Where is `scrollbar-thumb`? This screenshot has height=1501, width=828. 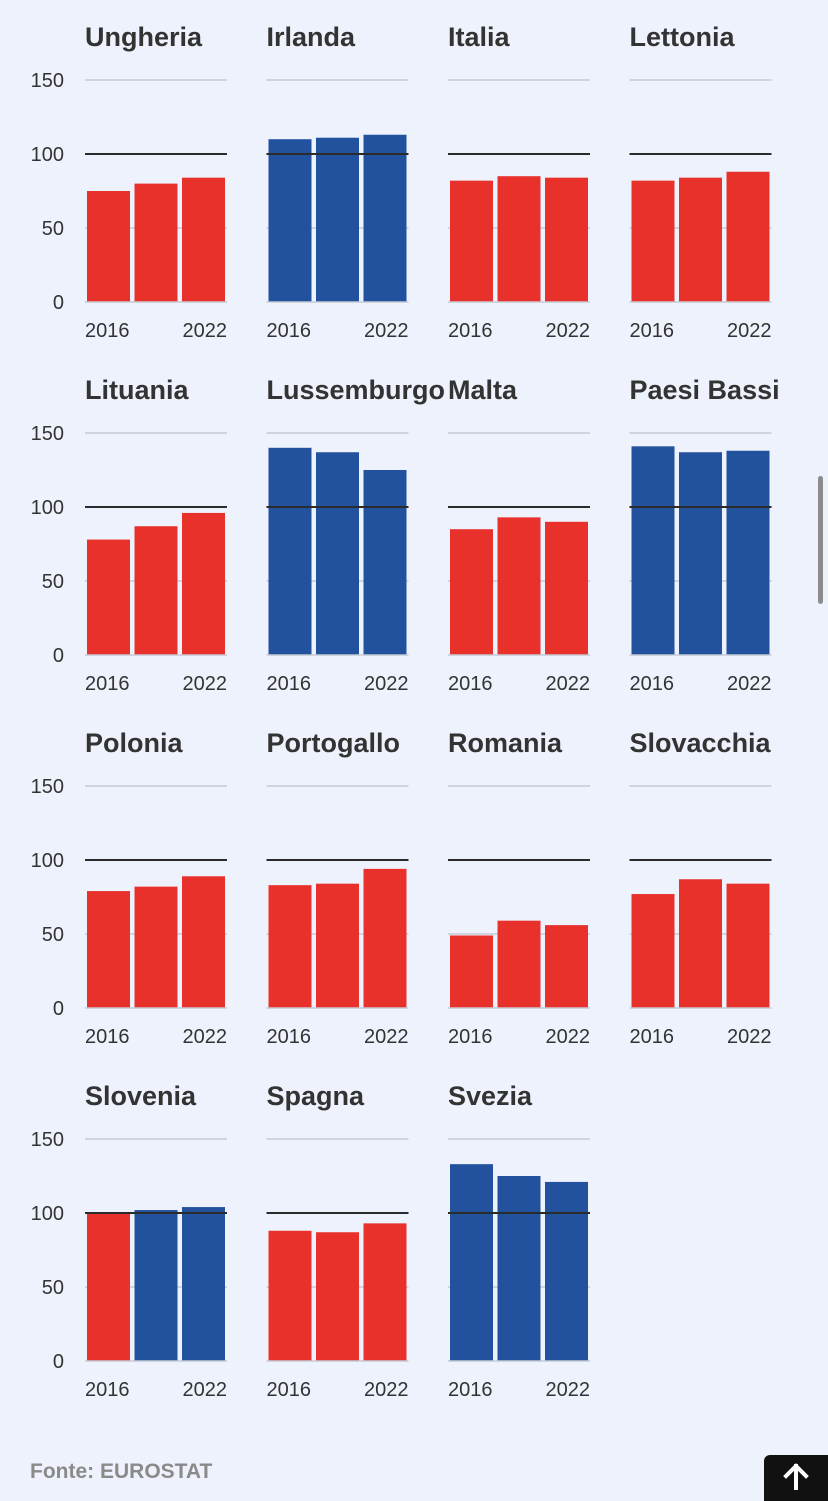
scrollbar-thumb is located at coordinates (820, 540).